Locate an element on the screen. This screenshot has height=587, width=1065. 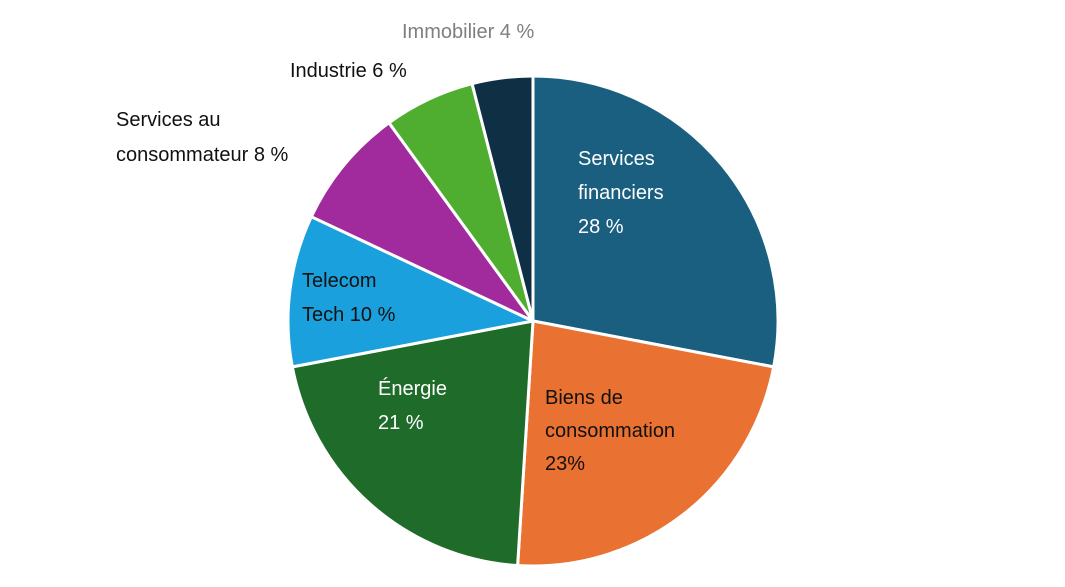
slice-label-biens-de-consommation: Biens de consommation 23% is located at coordinates (610, 431).